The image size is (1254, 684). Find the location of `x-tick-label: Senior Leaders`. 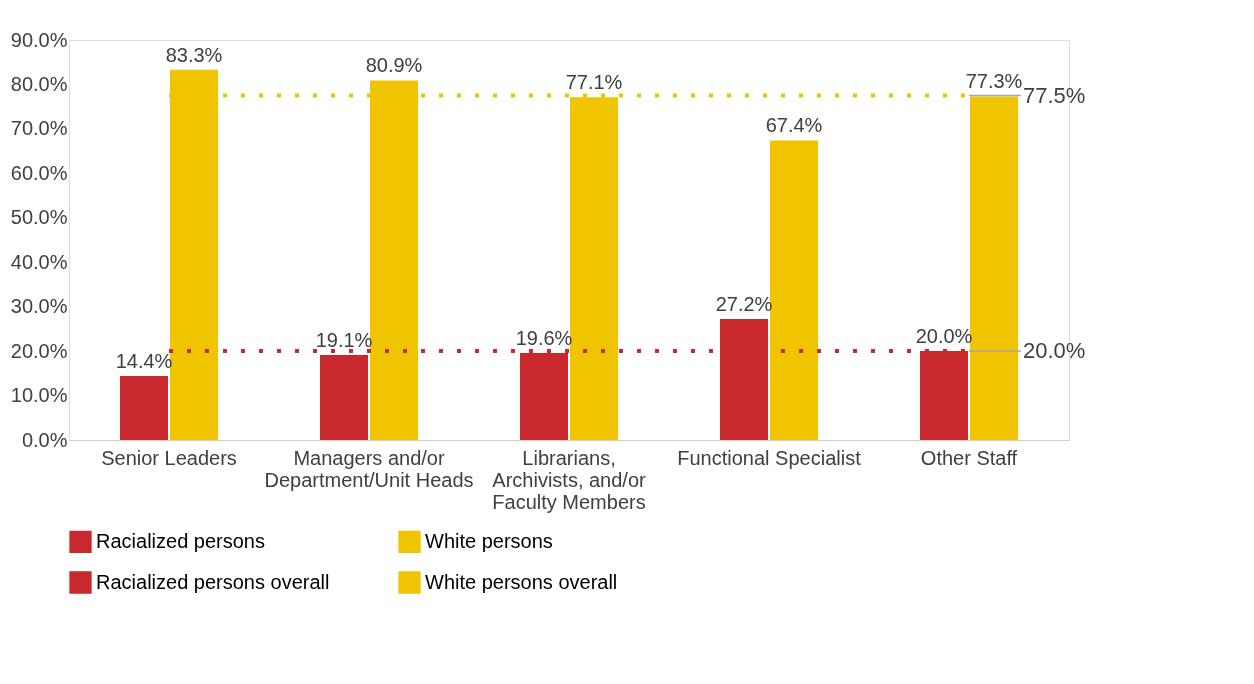

x-tick-label: Senior Leaders is located at coordinates (169, 457).